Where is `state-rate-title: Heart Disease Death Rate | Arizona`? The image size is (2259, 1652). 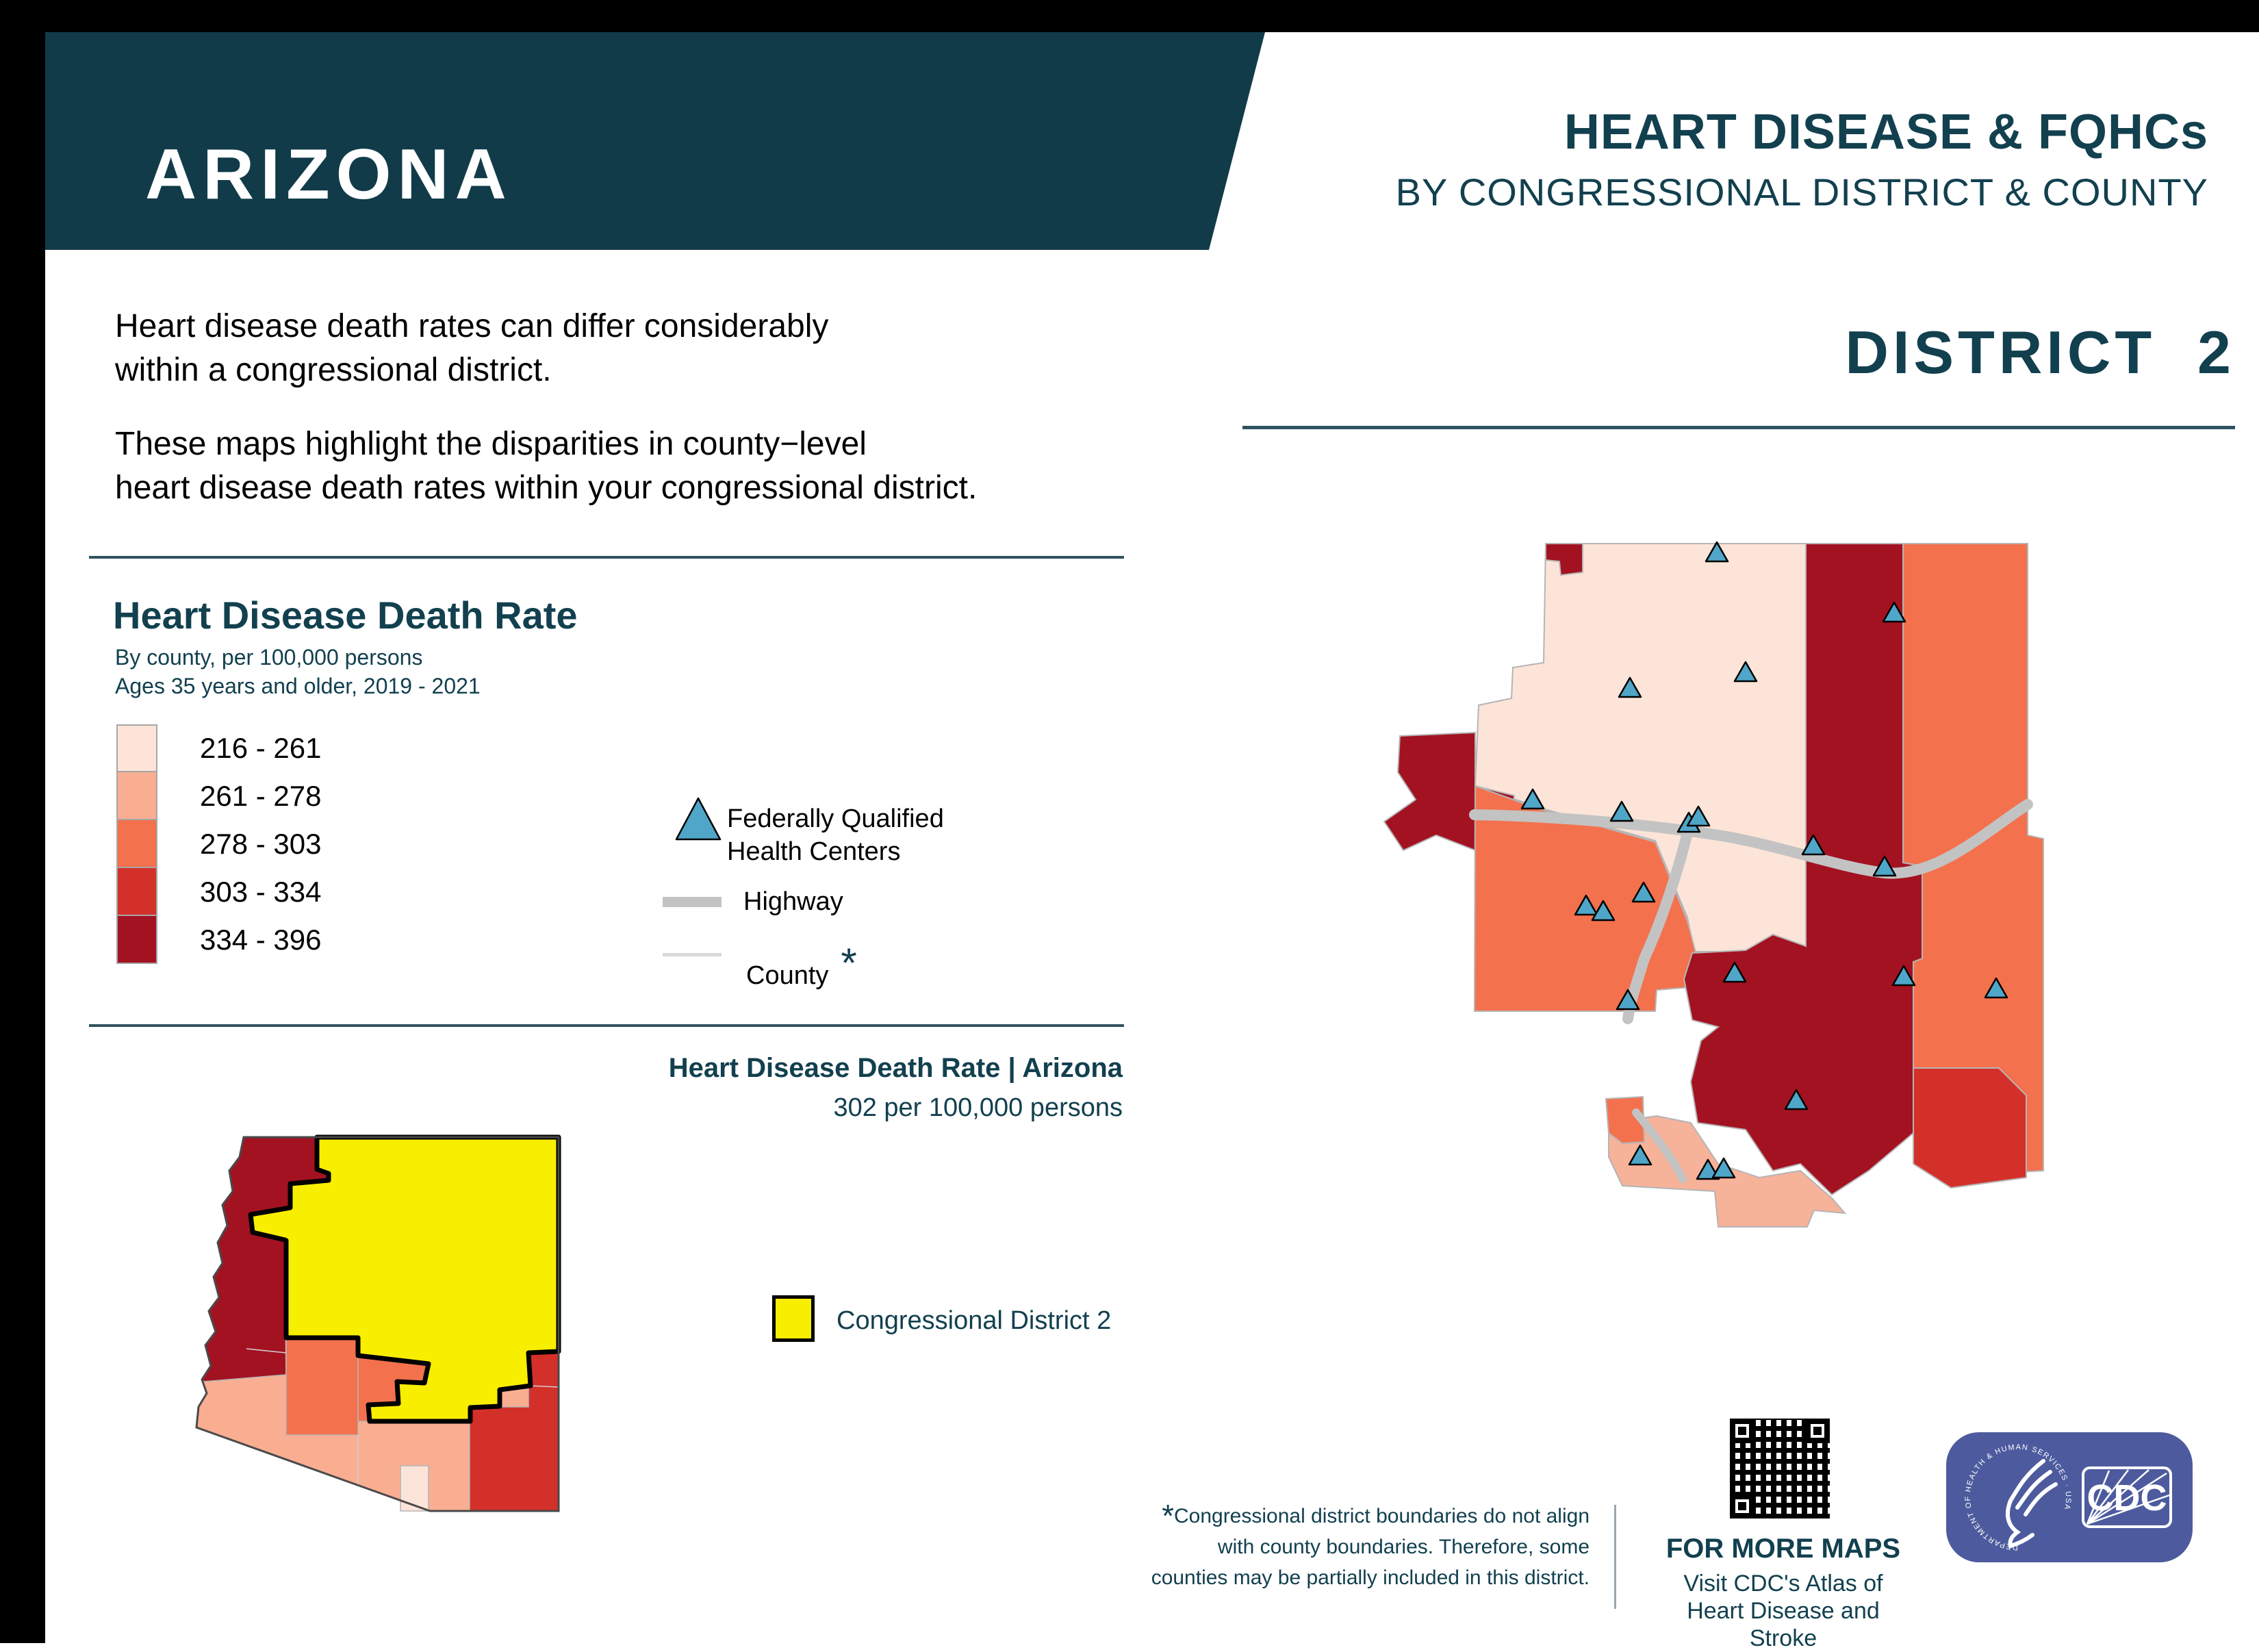 state-rate-title: Heart Disease Death Rate | Arizona is located at coordinates (896, 1068).